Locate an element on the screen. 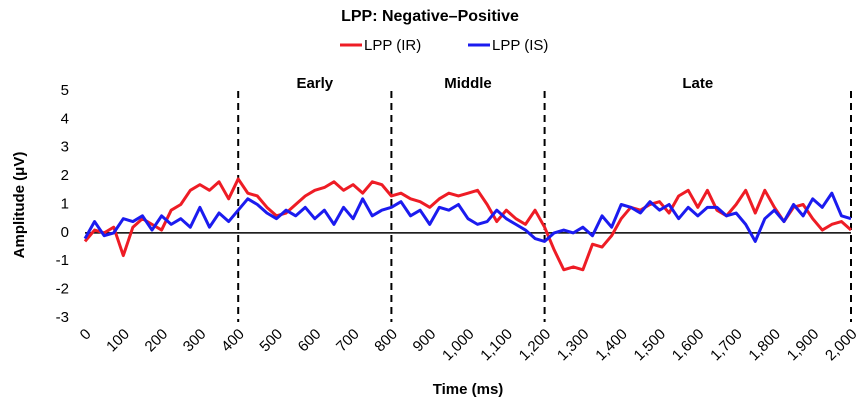  x-tick-label: 1,100 is located at coordinates (496, 345).